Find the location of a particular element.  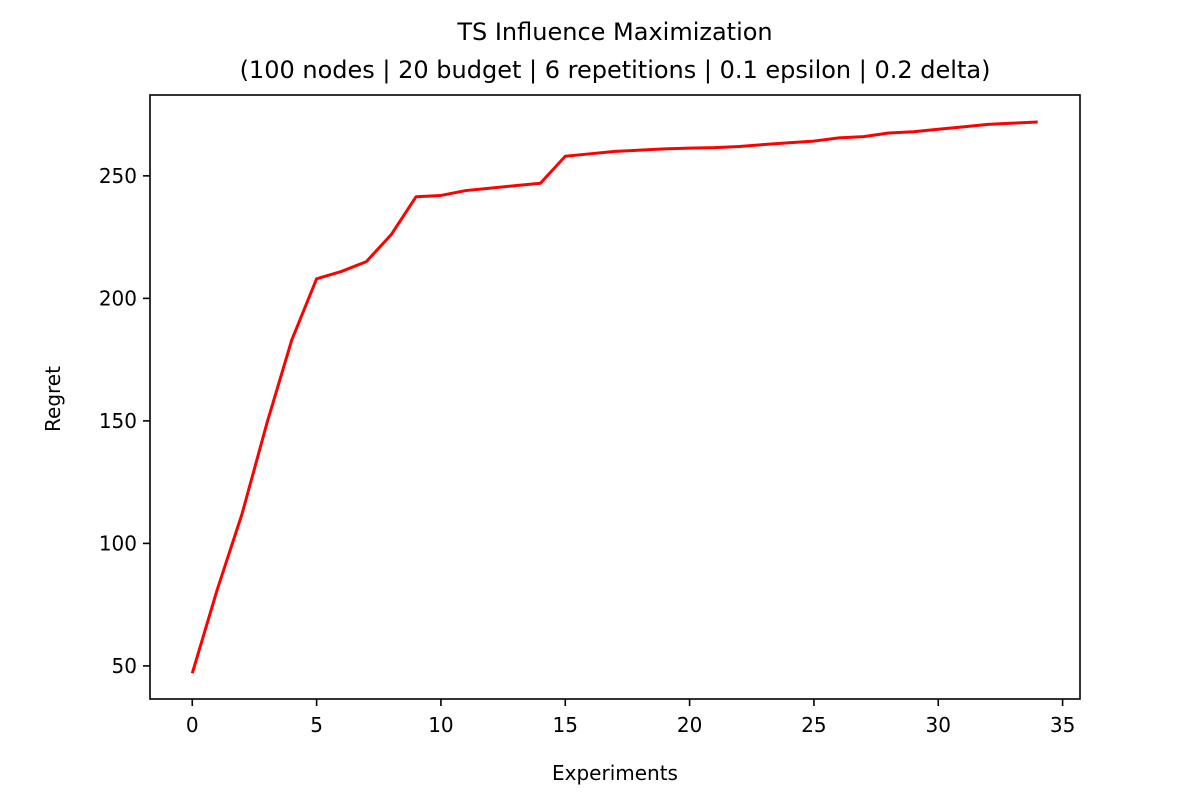

x-tick-label-5: 5 is located at coordinates (316, 725).